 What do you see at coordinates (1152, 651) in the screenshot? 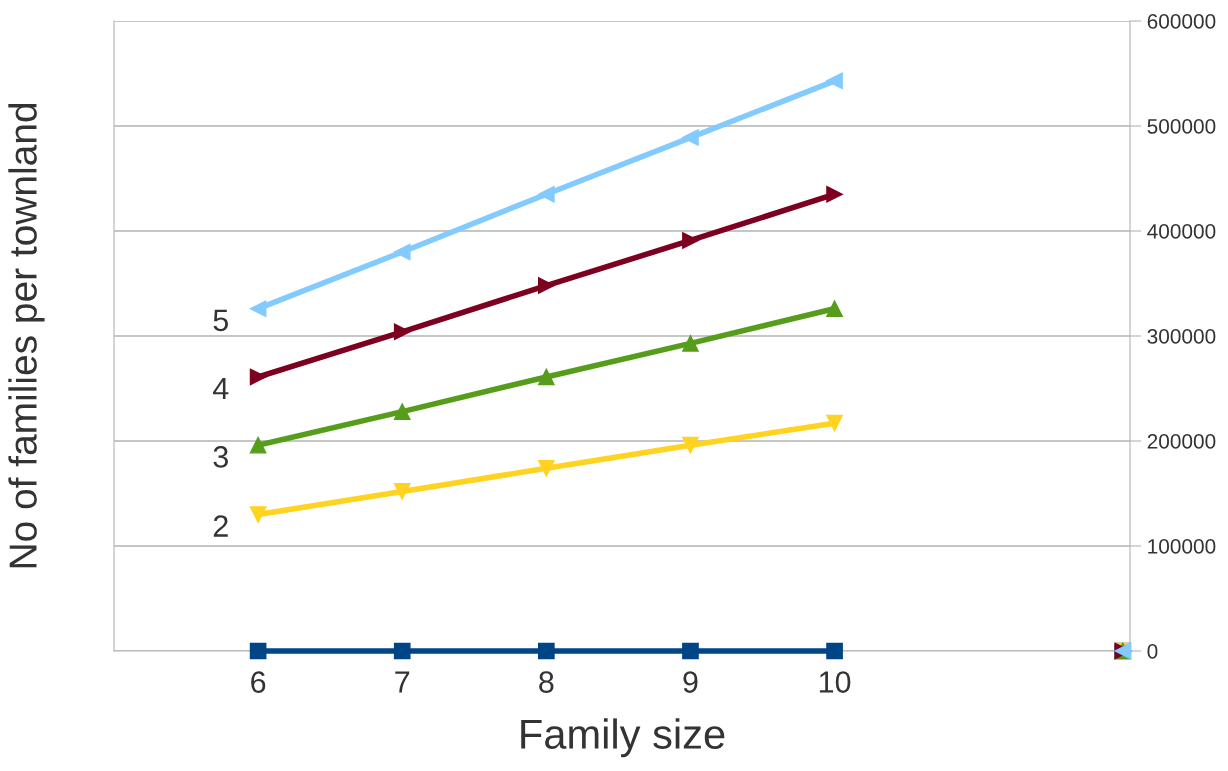
I see `y-tick-label: 0` at bounding box center [1152, 651].